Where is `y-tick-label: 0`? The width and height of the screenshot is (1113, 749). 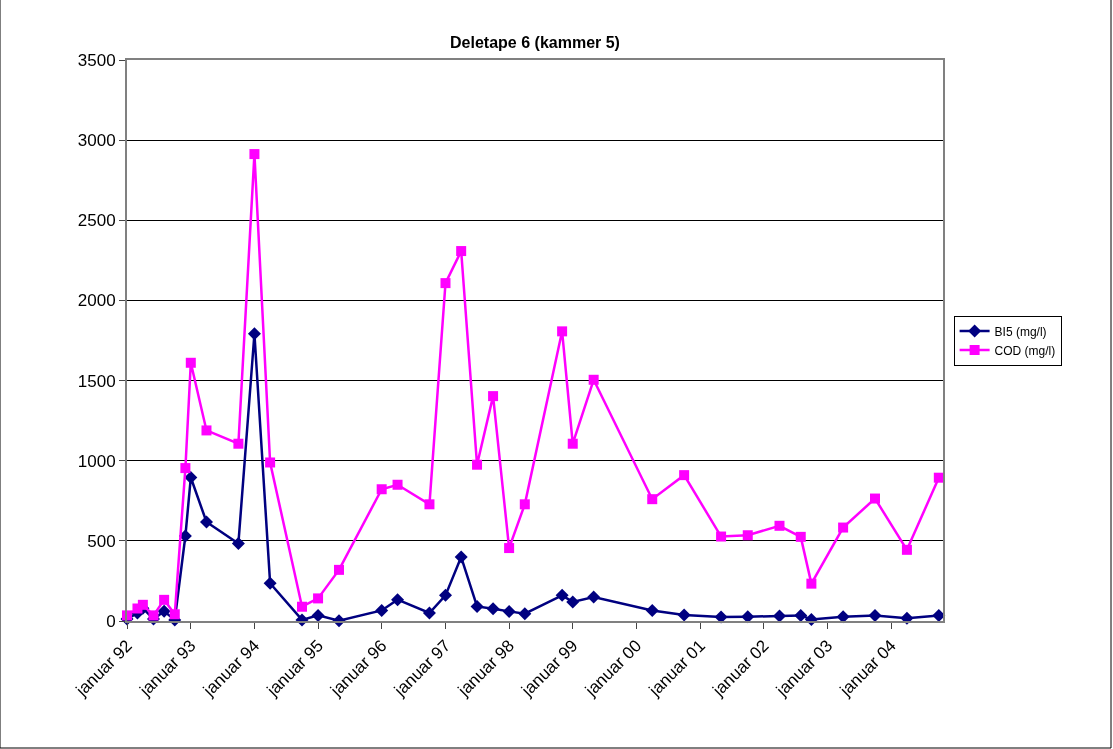
y-tick-label: 0 is located at coordinates (111, 621).